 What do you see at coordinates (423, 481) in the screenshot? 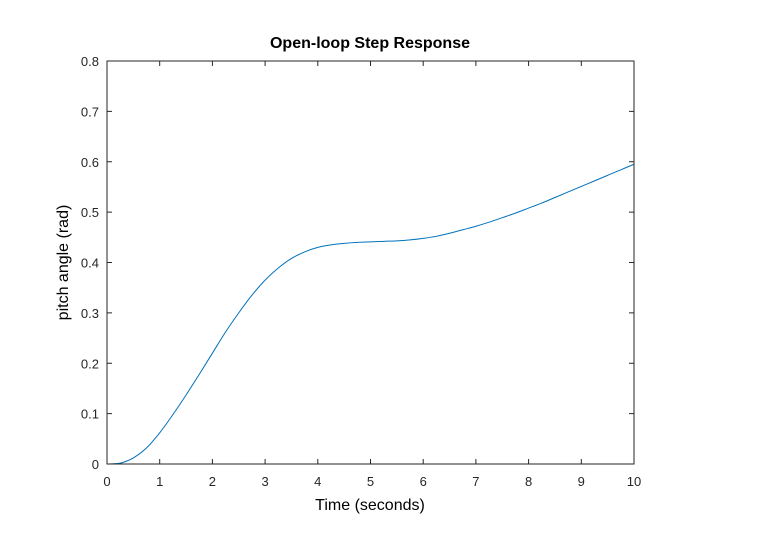
I see `x-tick-label: 6` at bounding box center [423, 481].